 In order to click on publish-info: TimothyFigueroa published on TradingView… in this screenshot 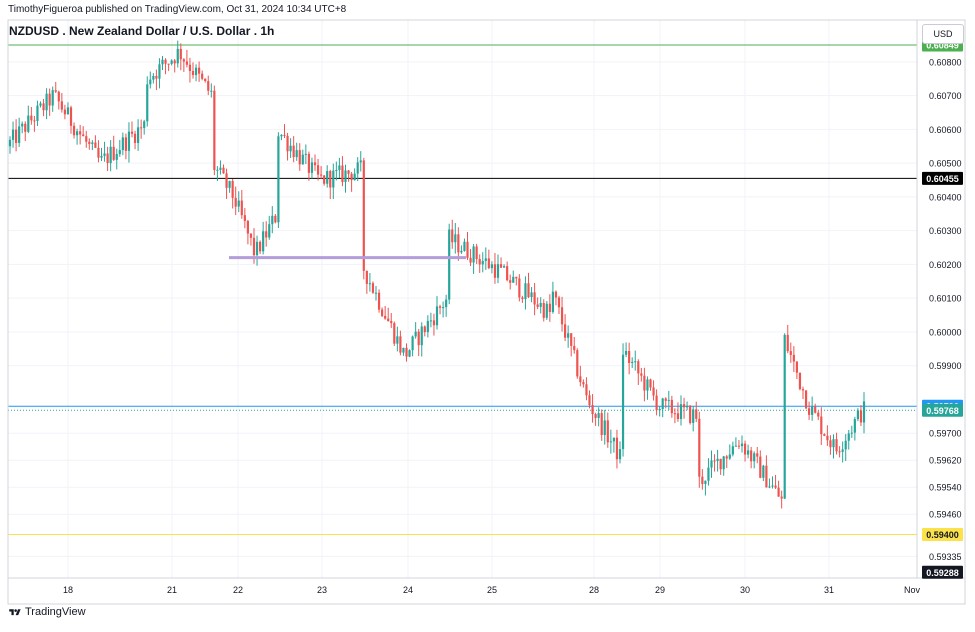, I will do `click(177, 9)`.